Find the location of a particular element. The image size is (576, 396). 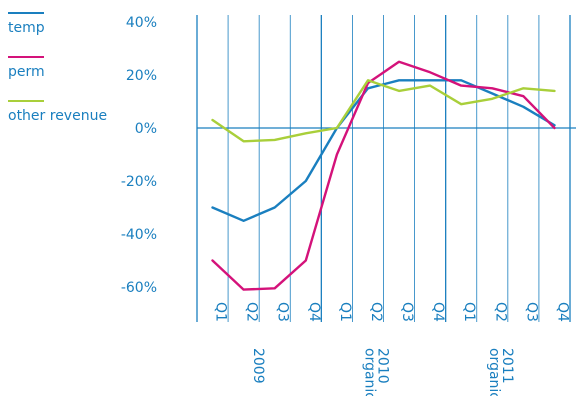

year-label: 2010 is located at coordinates (383, 366).